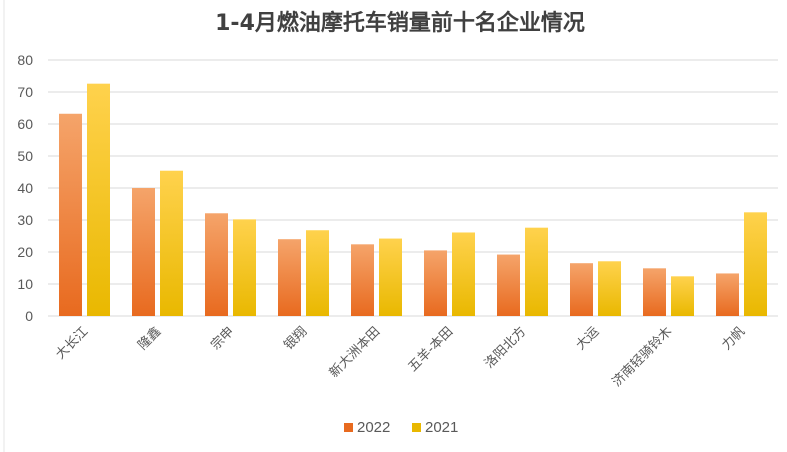 This screenshot has width=787, height=452. I want to click on y-tick-label: 50, so click(25, 156).